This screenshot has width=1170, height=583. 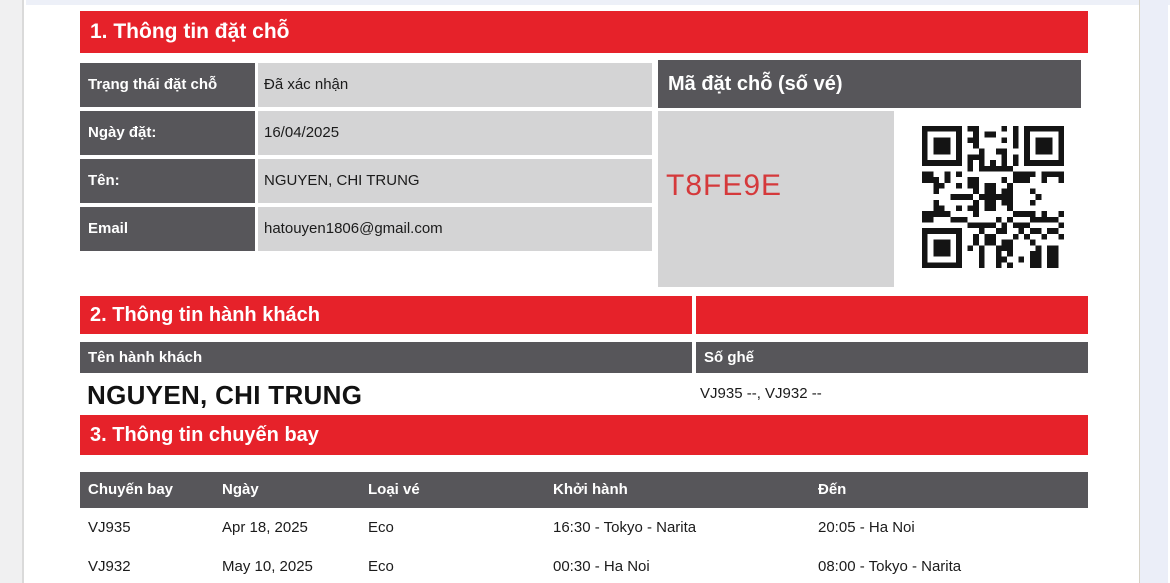 What do you see at coordinates (225, 395) in the screenshot?
I see `passenger-name: NGUYEN, CHI TRUNG` at bounding box center [225, 395].